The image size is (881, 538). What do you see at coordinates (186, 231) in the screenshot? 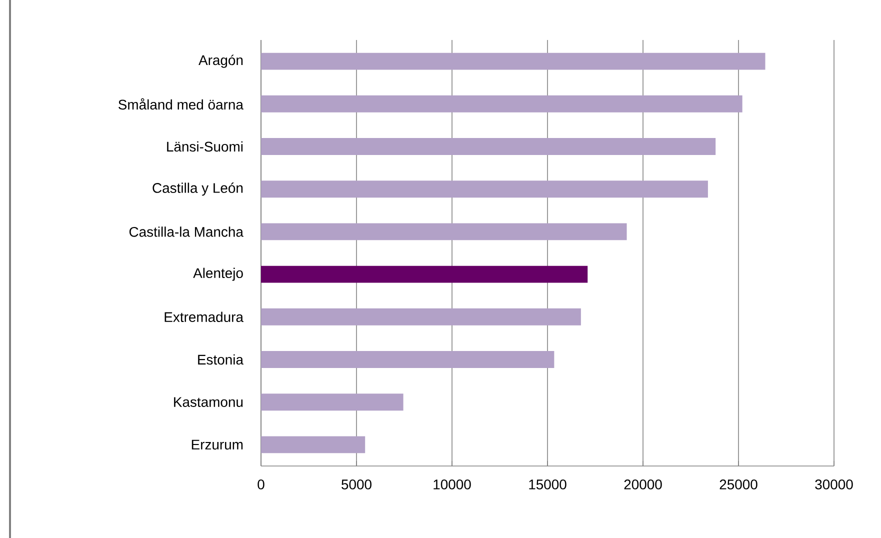
I see `y-tick-label: Castilla-la Mancha` at bounding box center [186, 231].